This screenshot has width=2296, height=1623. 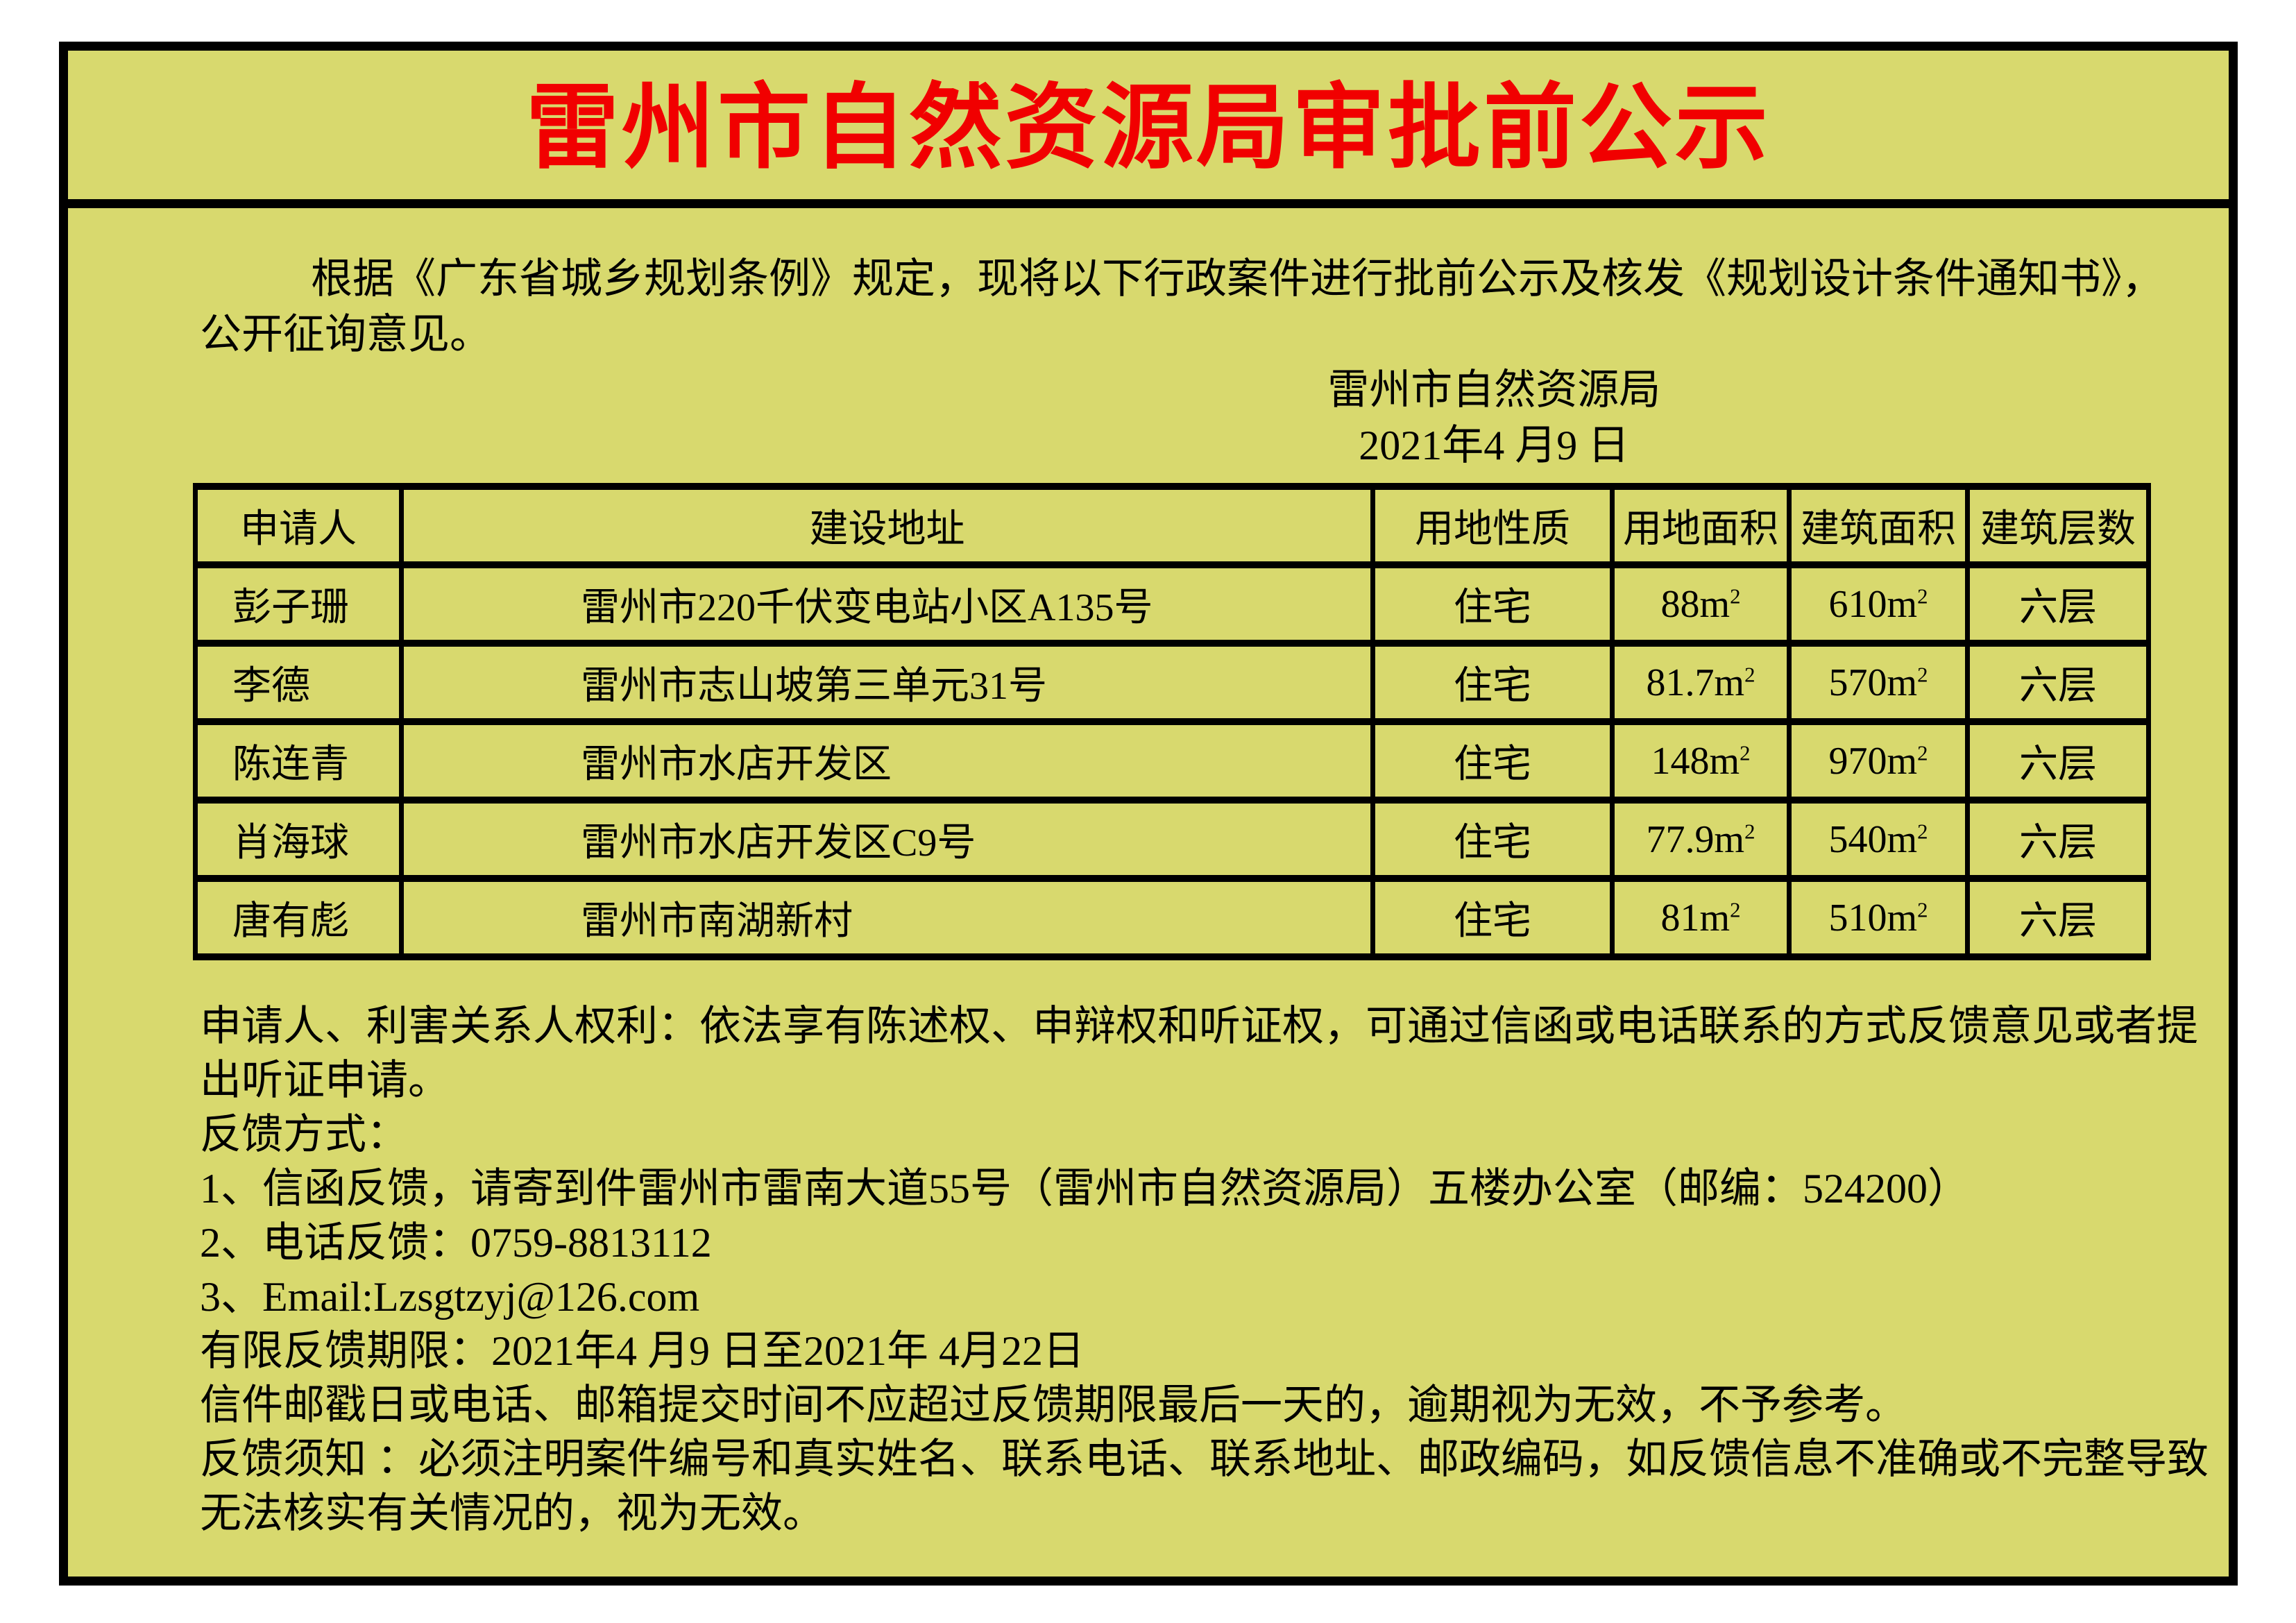 What do you see at coordinates (298, 604) in the screenshot?
I see `cell-applicant: 彭子珊` at bounding box center [298, 604].